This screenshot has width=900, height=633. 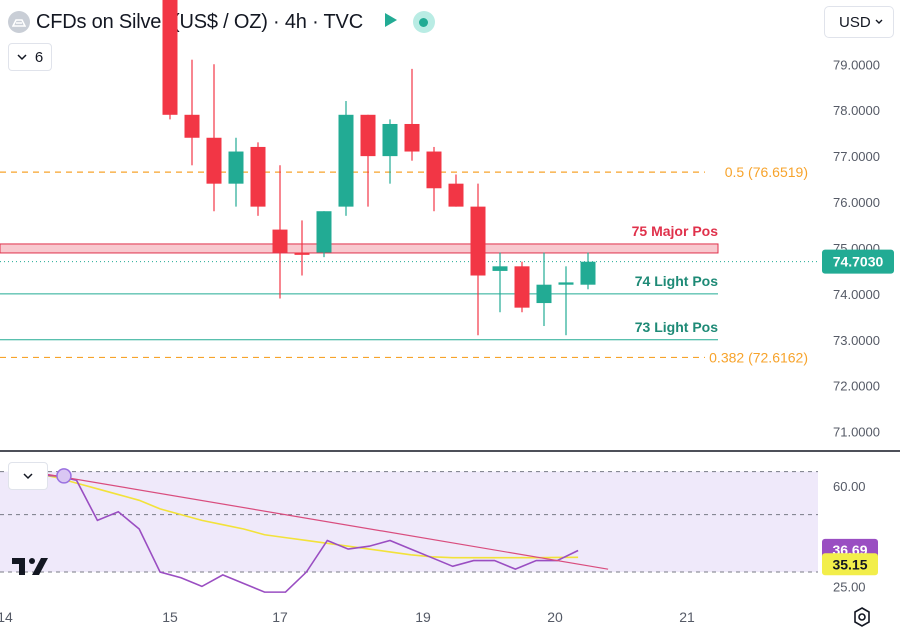 I want to click on price-tick-label: 74.0000, so click(x=856, y=294).